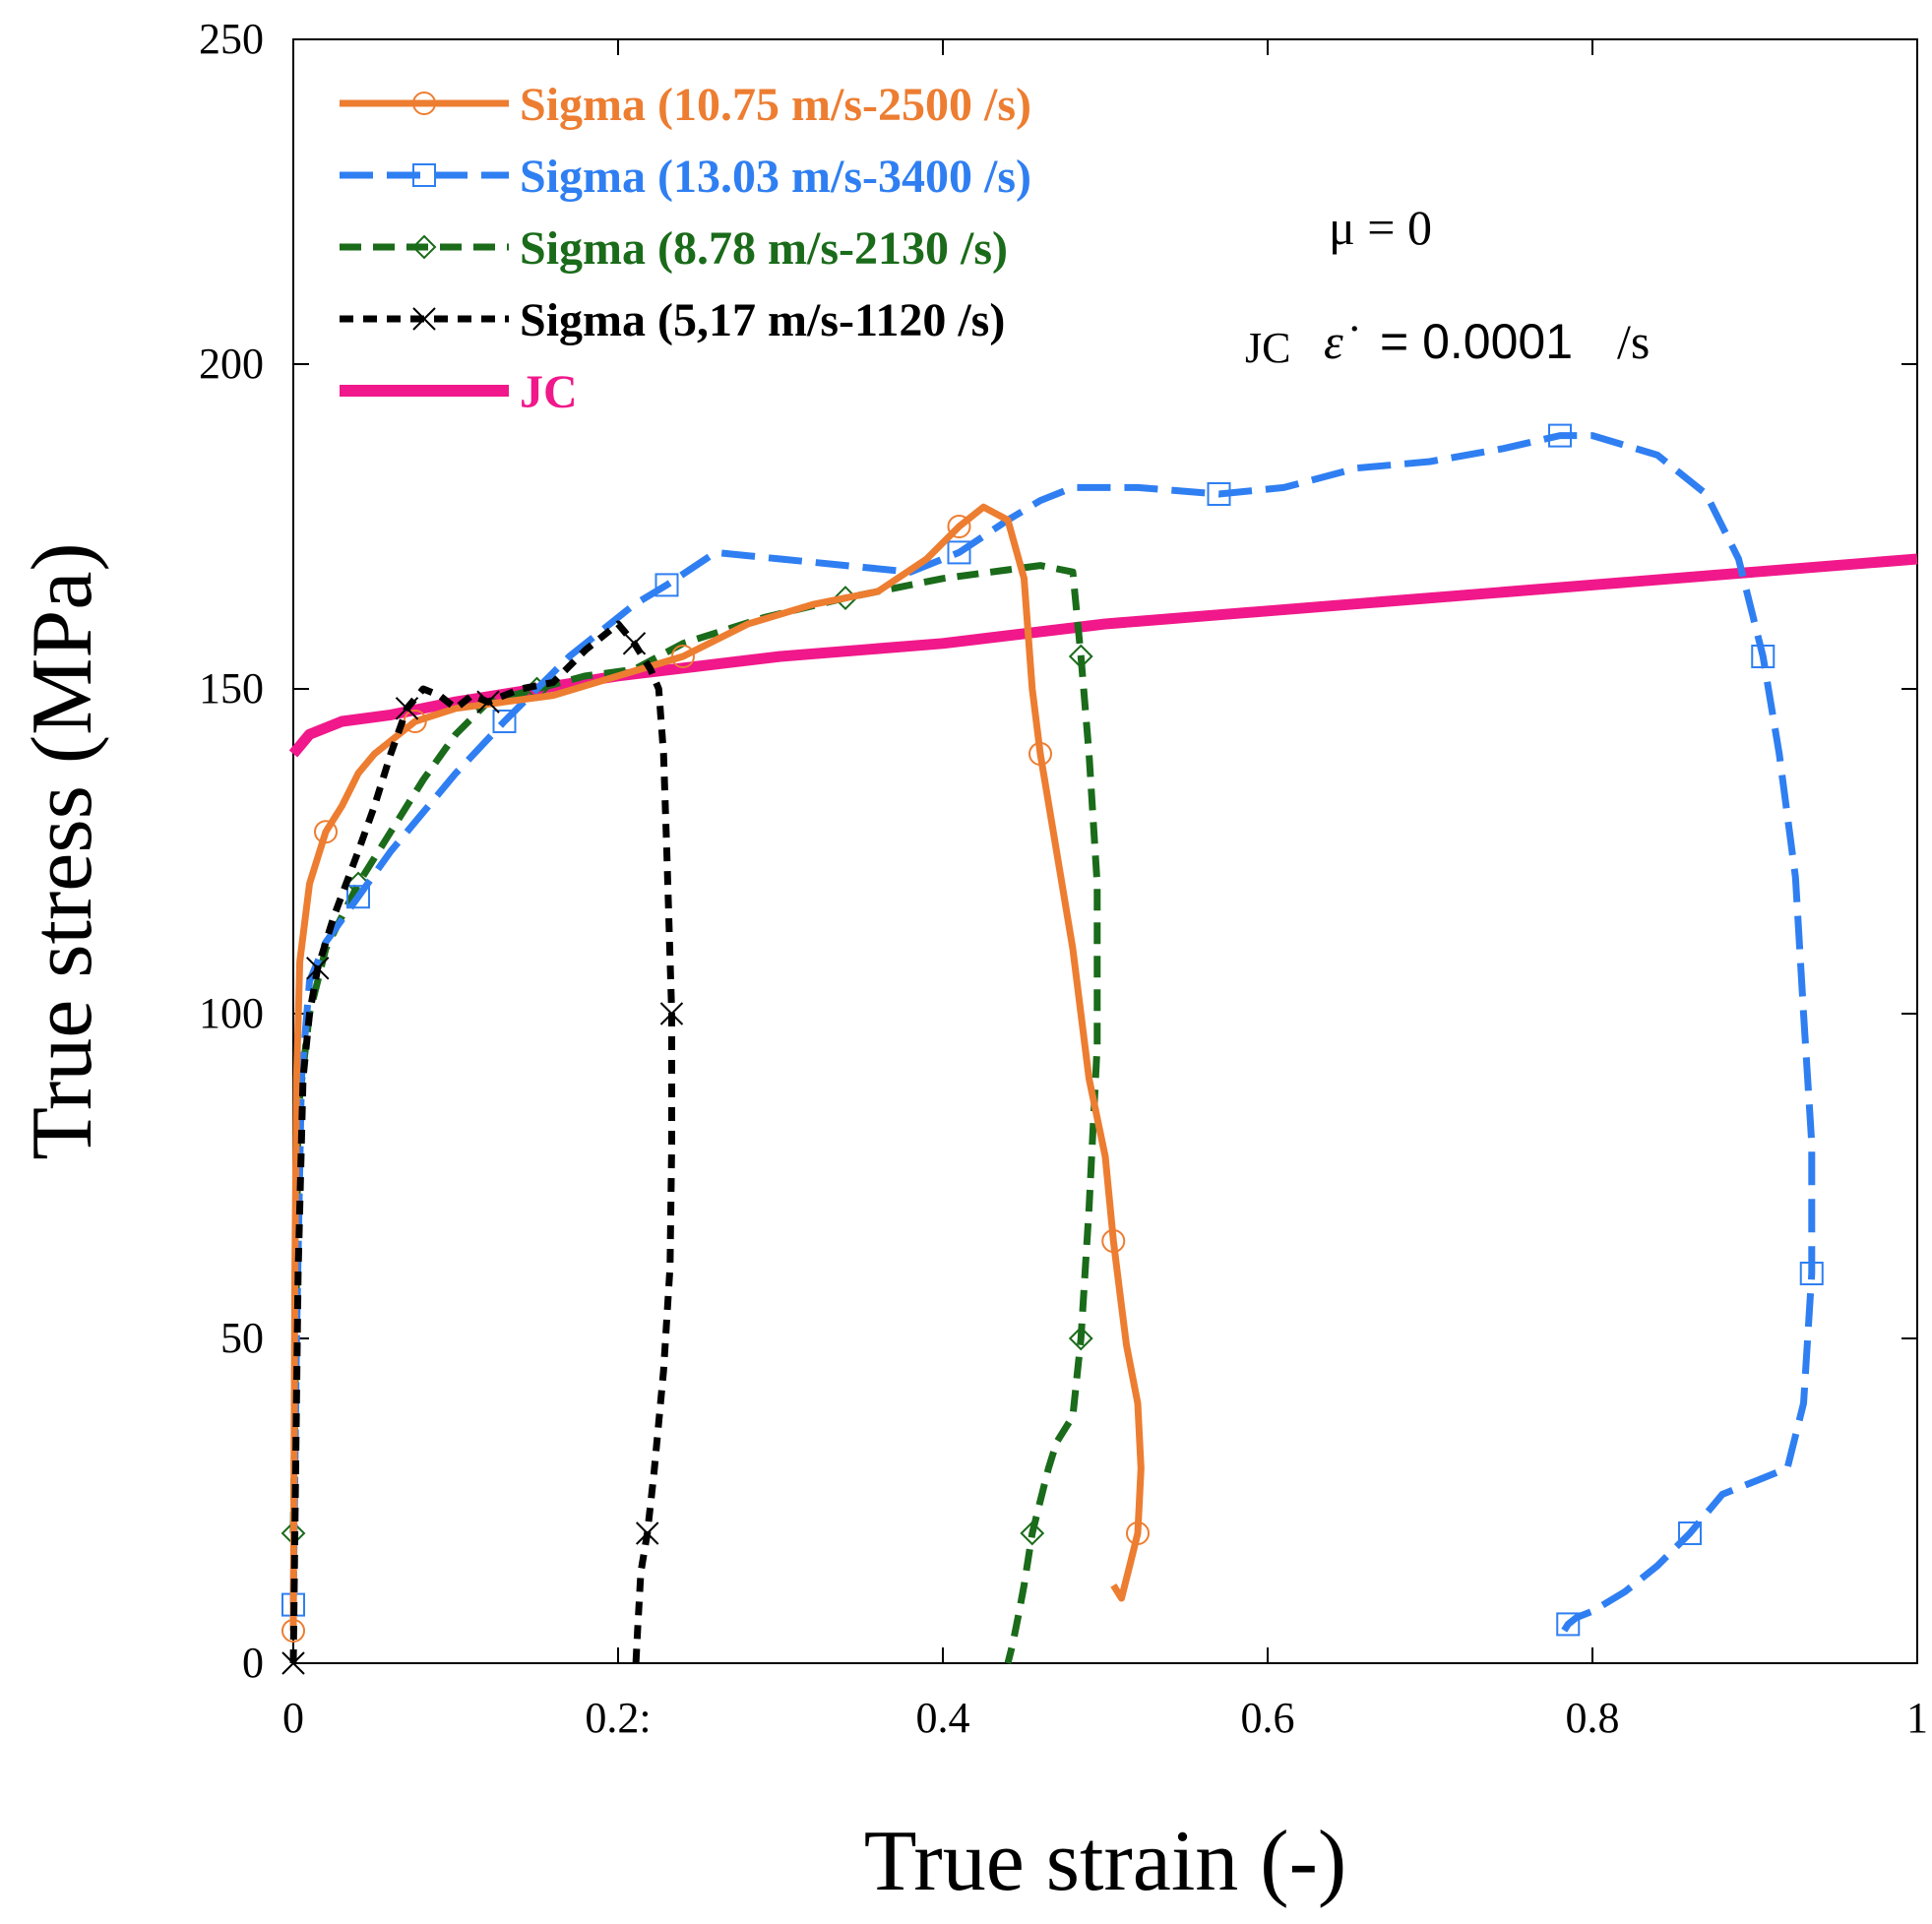 The width and height of the screenshot is (1932, 1924). I want to click on x-tick-label: 0.6, so click(1268, 1718).